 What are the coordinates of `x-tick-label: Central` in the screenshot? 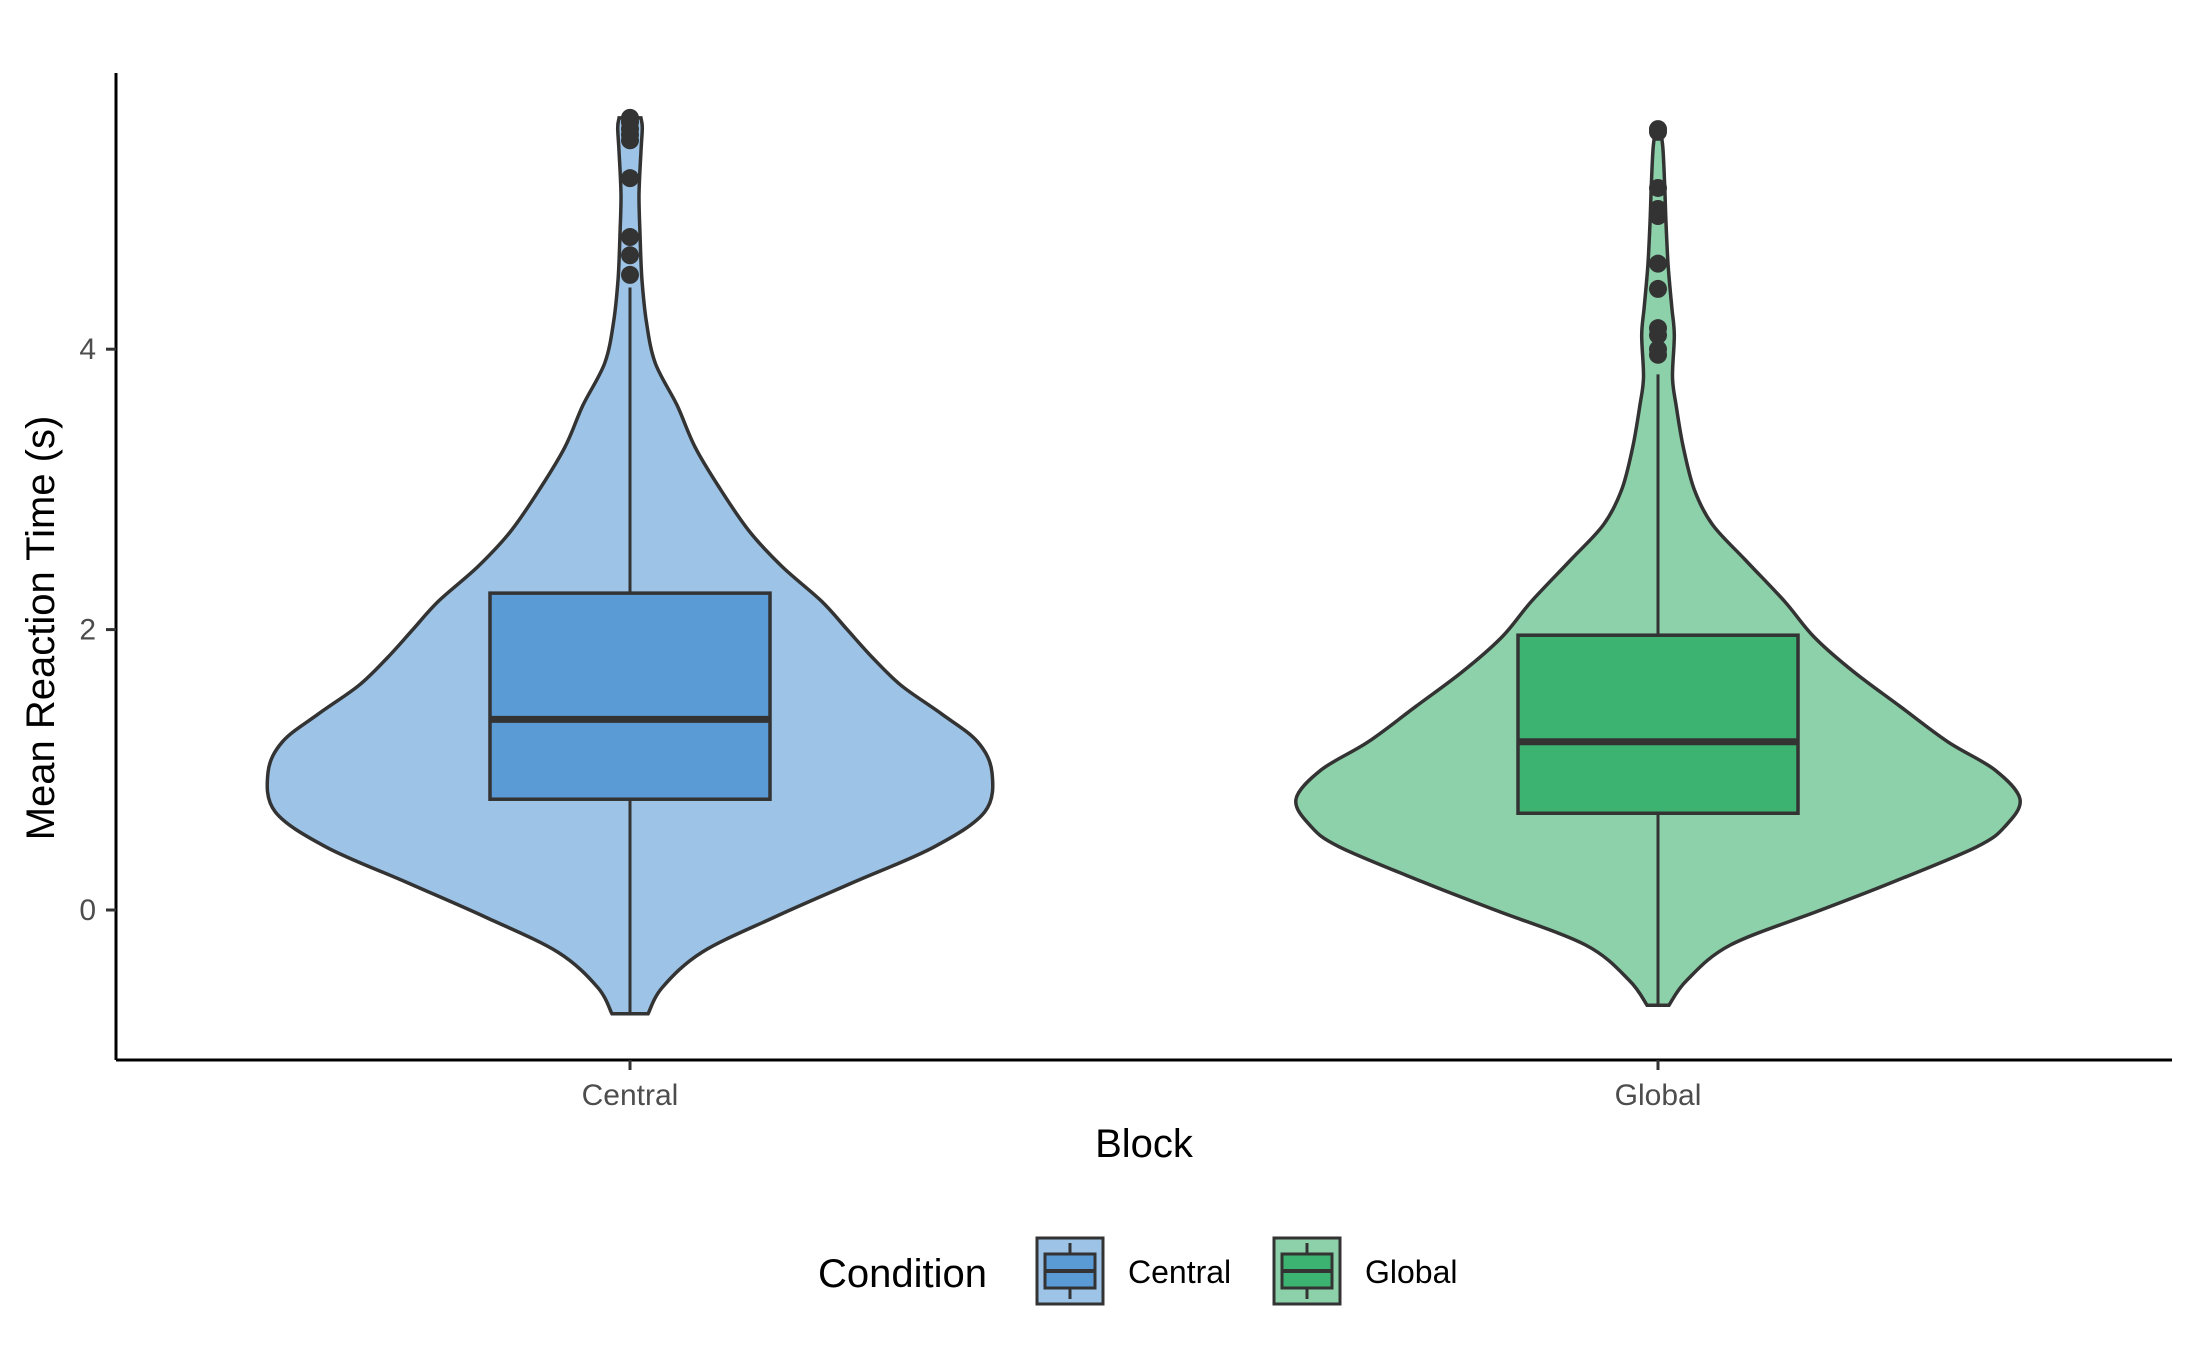 It's located at (630, 1095).